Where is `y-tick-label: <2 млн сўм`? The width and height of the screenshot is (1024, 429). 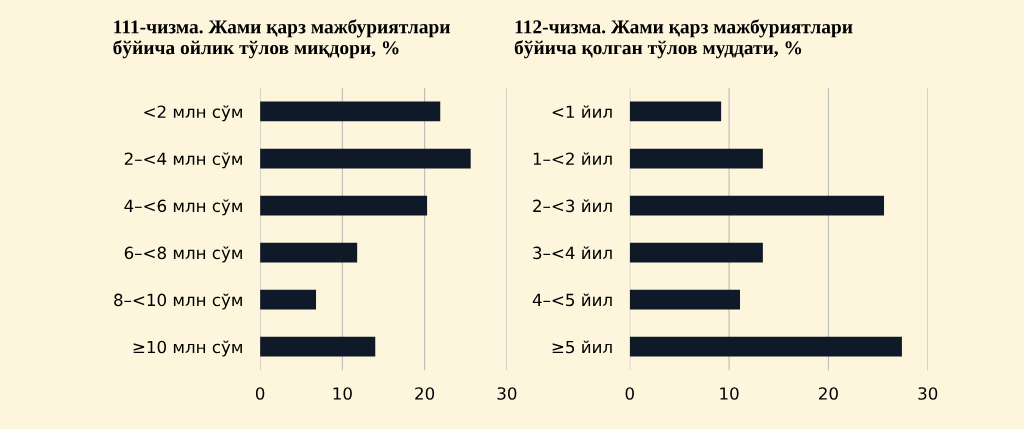
y-tick-label: <2 млн сўм is located at coordinates (193, 113).